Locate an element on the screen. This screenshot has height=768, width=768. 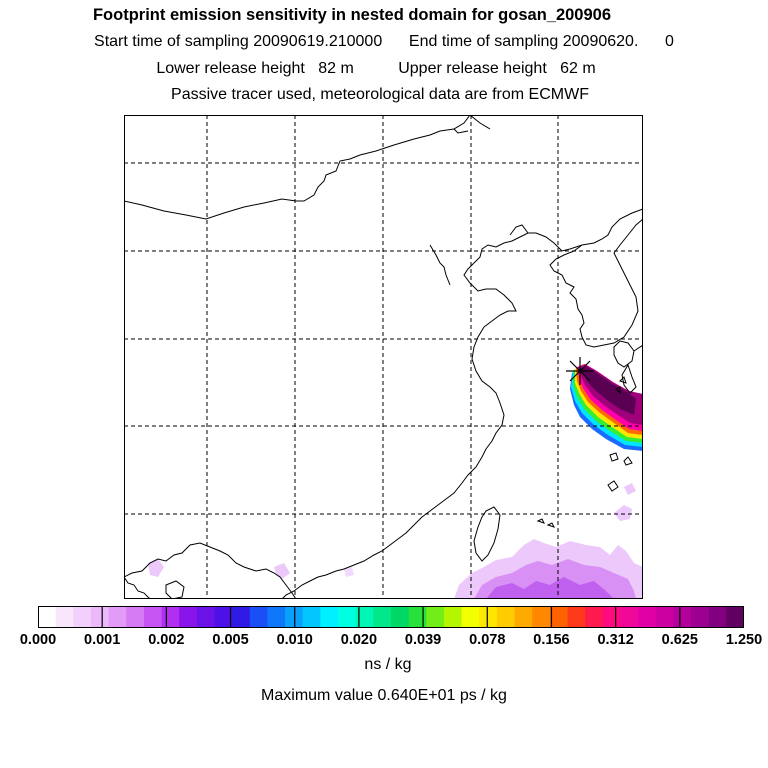
colorbar-tick-label: 0.039 is located at coordinates (423, 640).